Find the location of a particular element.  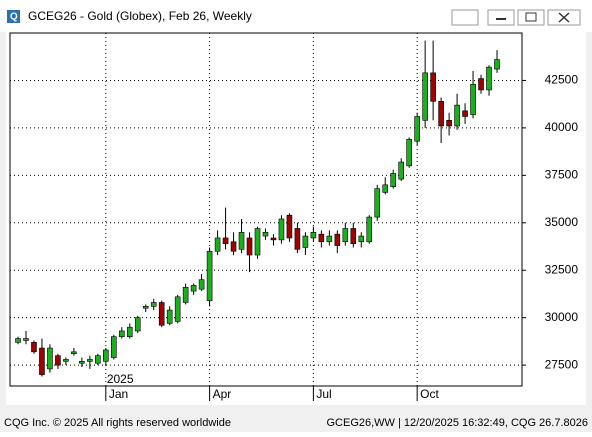

minimize-button is located at coordinates (501, 17).